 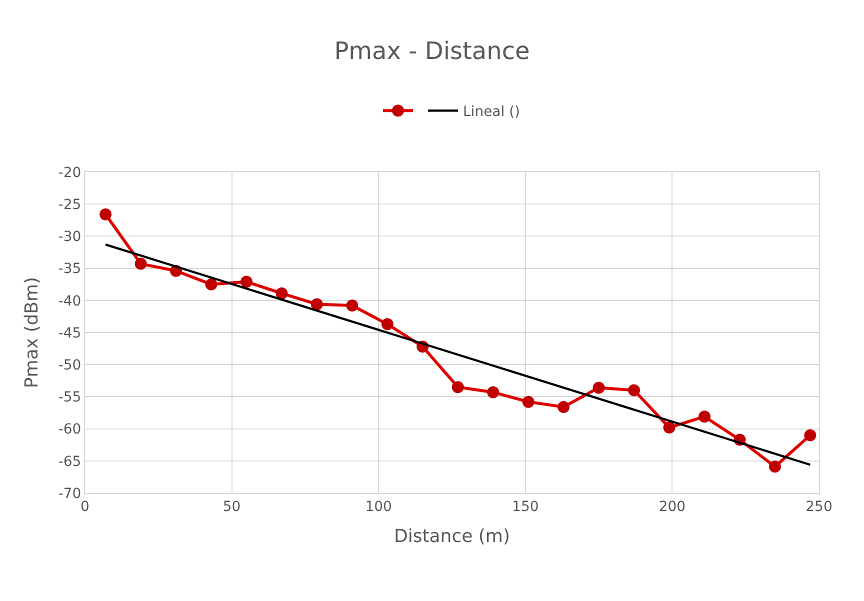 What do you see at coordinates (525, 506) in the screenshot?
I see `x-tick-label: 150` at bounding box center [525, 506].